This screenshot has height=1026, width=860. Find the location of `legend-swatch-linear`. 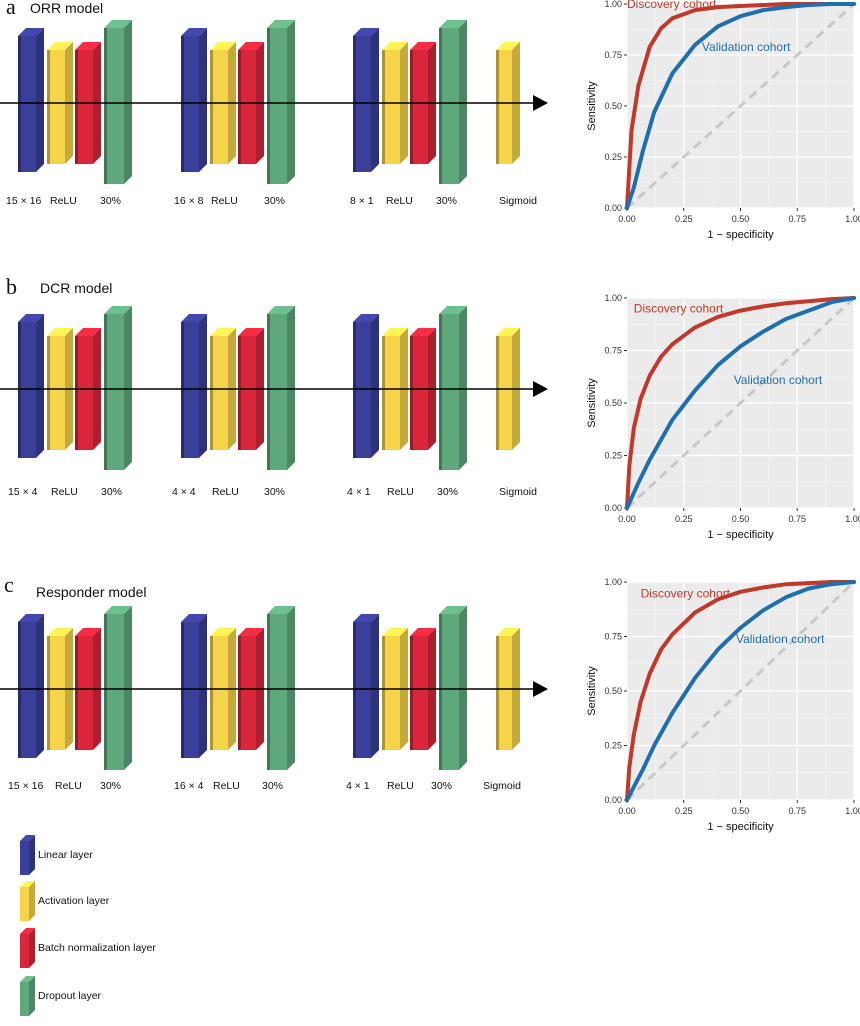

legend-swatch-linear is located at coordinates (27, 855).